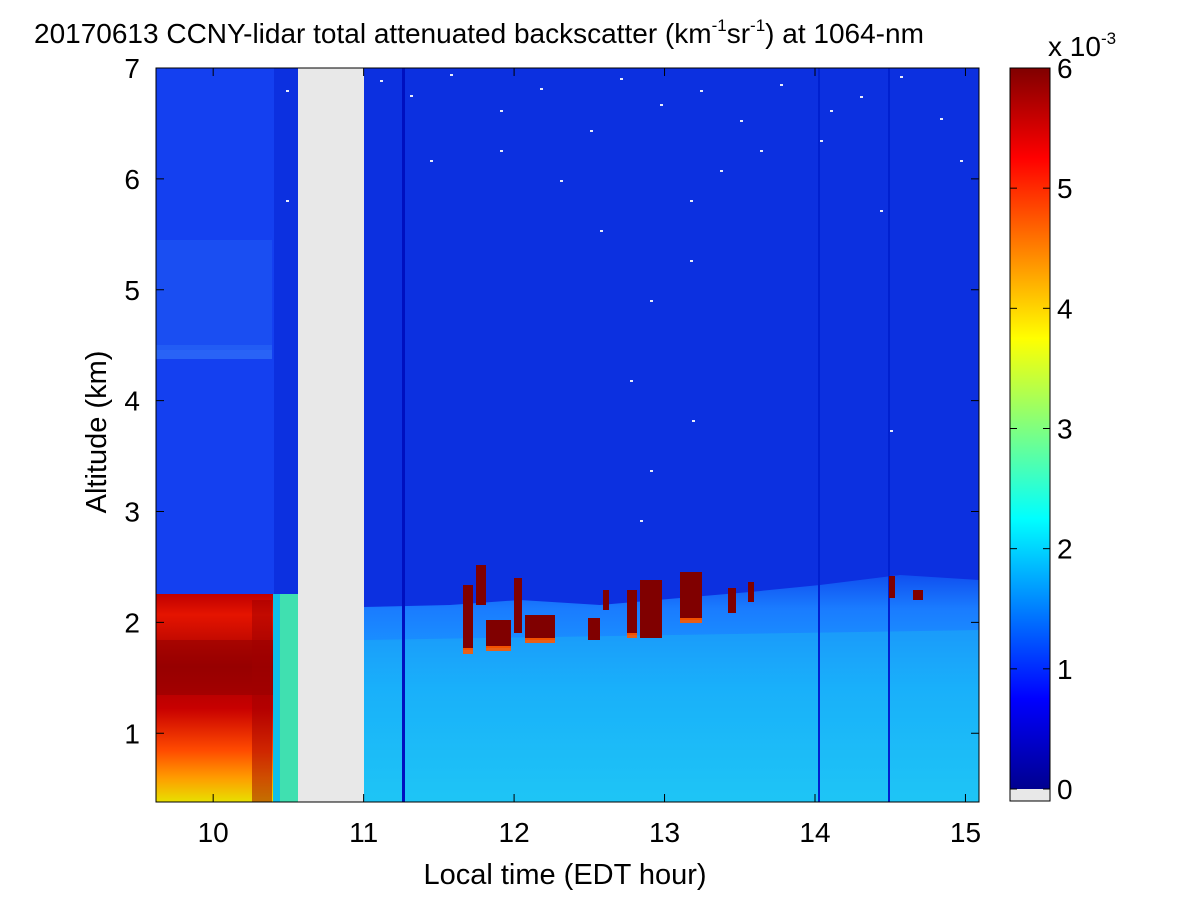 The height and width of the screenshot is (900, 1200). Describe the element at coordinates (1065, 68) in the screenshot. I see `colorbar-tick-label: 6` at that location.